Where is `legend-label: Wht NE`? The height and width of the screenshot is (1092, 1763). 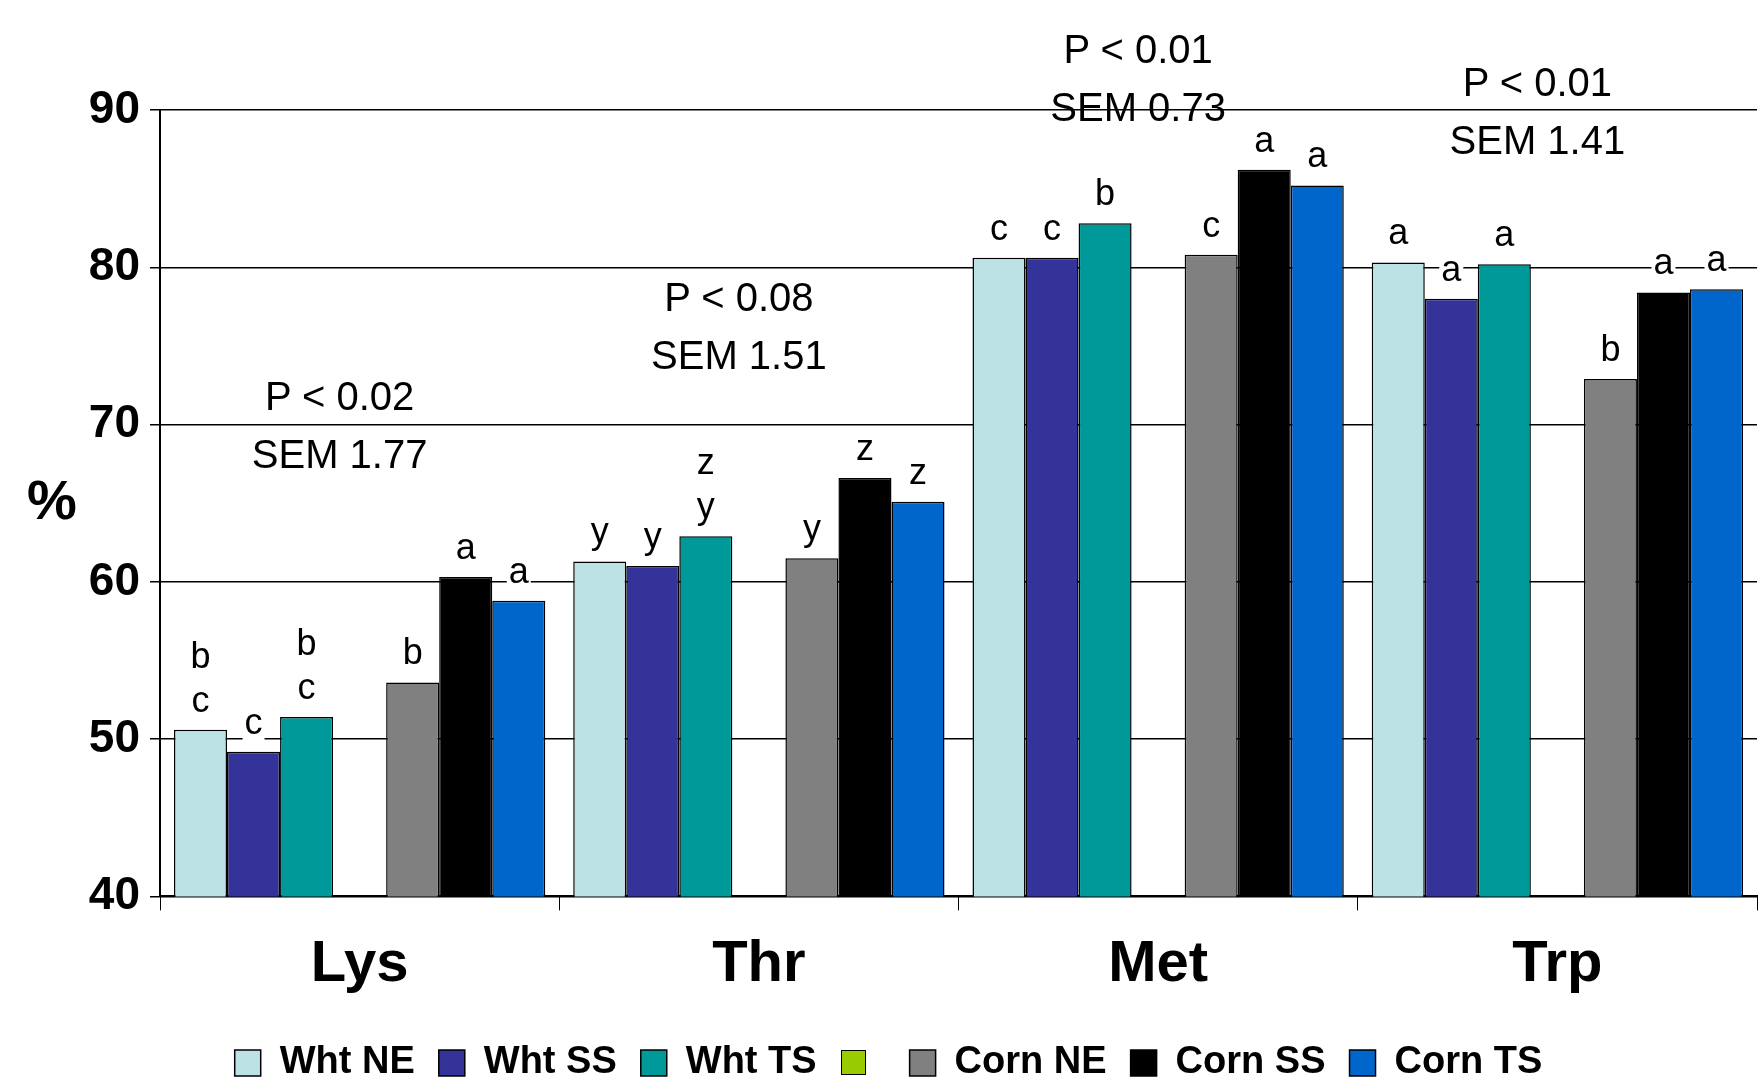 legend-label: Wht NE is located at coordinates (347, 1060).